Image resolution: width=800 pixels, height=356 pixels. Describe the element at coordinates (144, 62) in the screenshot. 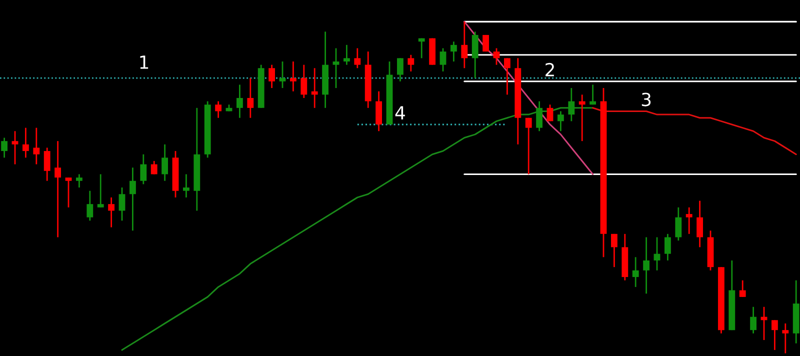

I see `ref-line-label: 1` at that location.